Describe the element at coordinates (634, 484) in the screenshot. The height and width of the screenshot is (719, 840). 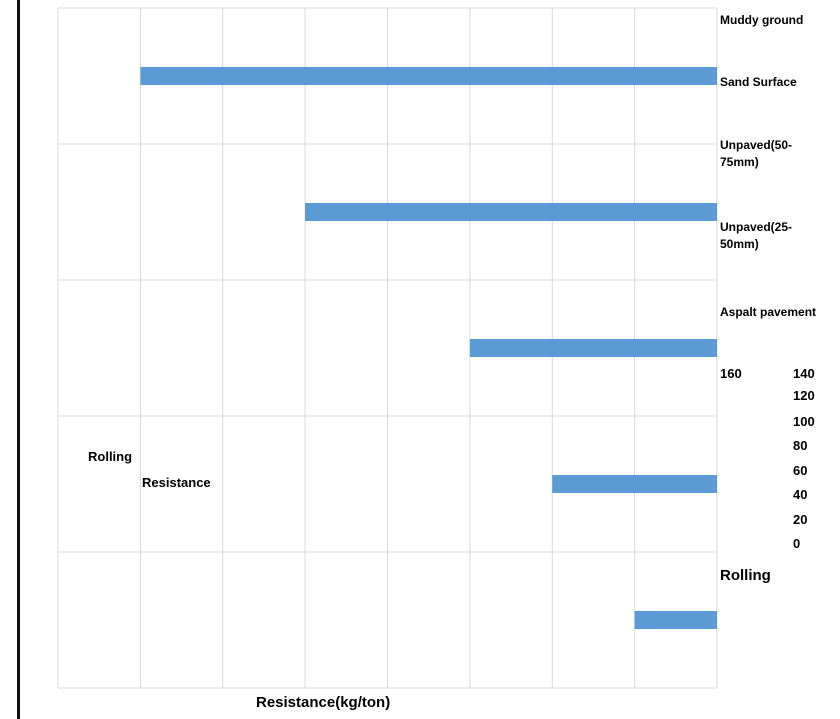
I see `bar-unpaved-25-50mm` at that location.